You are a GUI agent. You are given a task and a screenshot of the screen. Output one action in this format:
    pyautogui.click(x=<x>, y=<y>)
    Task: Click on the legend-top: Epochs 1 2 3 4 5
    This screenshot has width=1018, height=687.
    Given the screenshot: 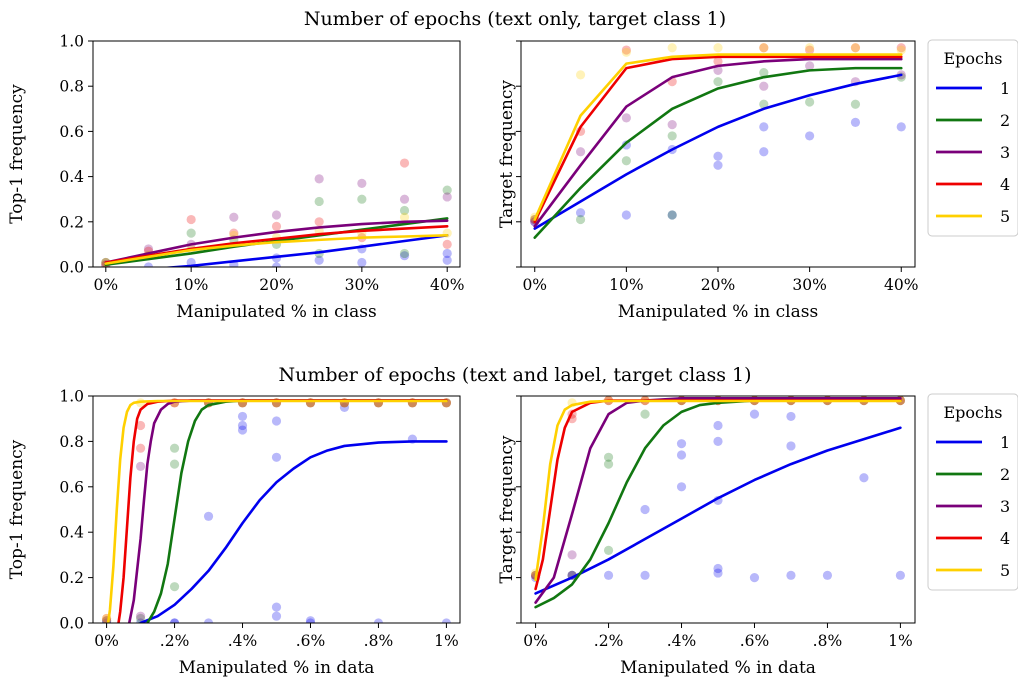 What is the action you would take?
    pyautogui.click(x=972, y=138)
    